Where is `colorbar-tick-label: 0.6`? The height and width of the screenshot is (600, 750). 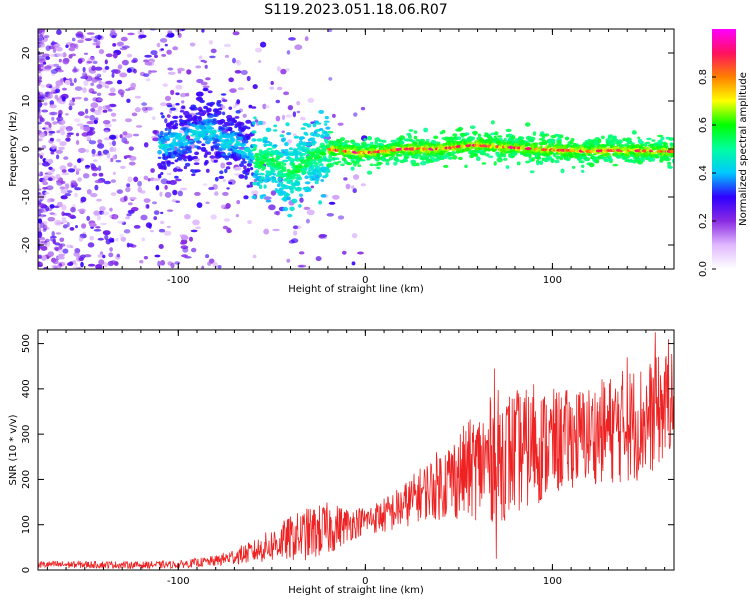
colorbar-tick-label: 0.6 is located at coordinates (703, 125).